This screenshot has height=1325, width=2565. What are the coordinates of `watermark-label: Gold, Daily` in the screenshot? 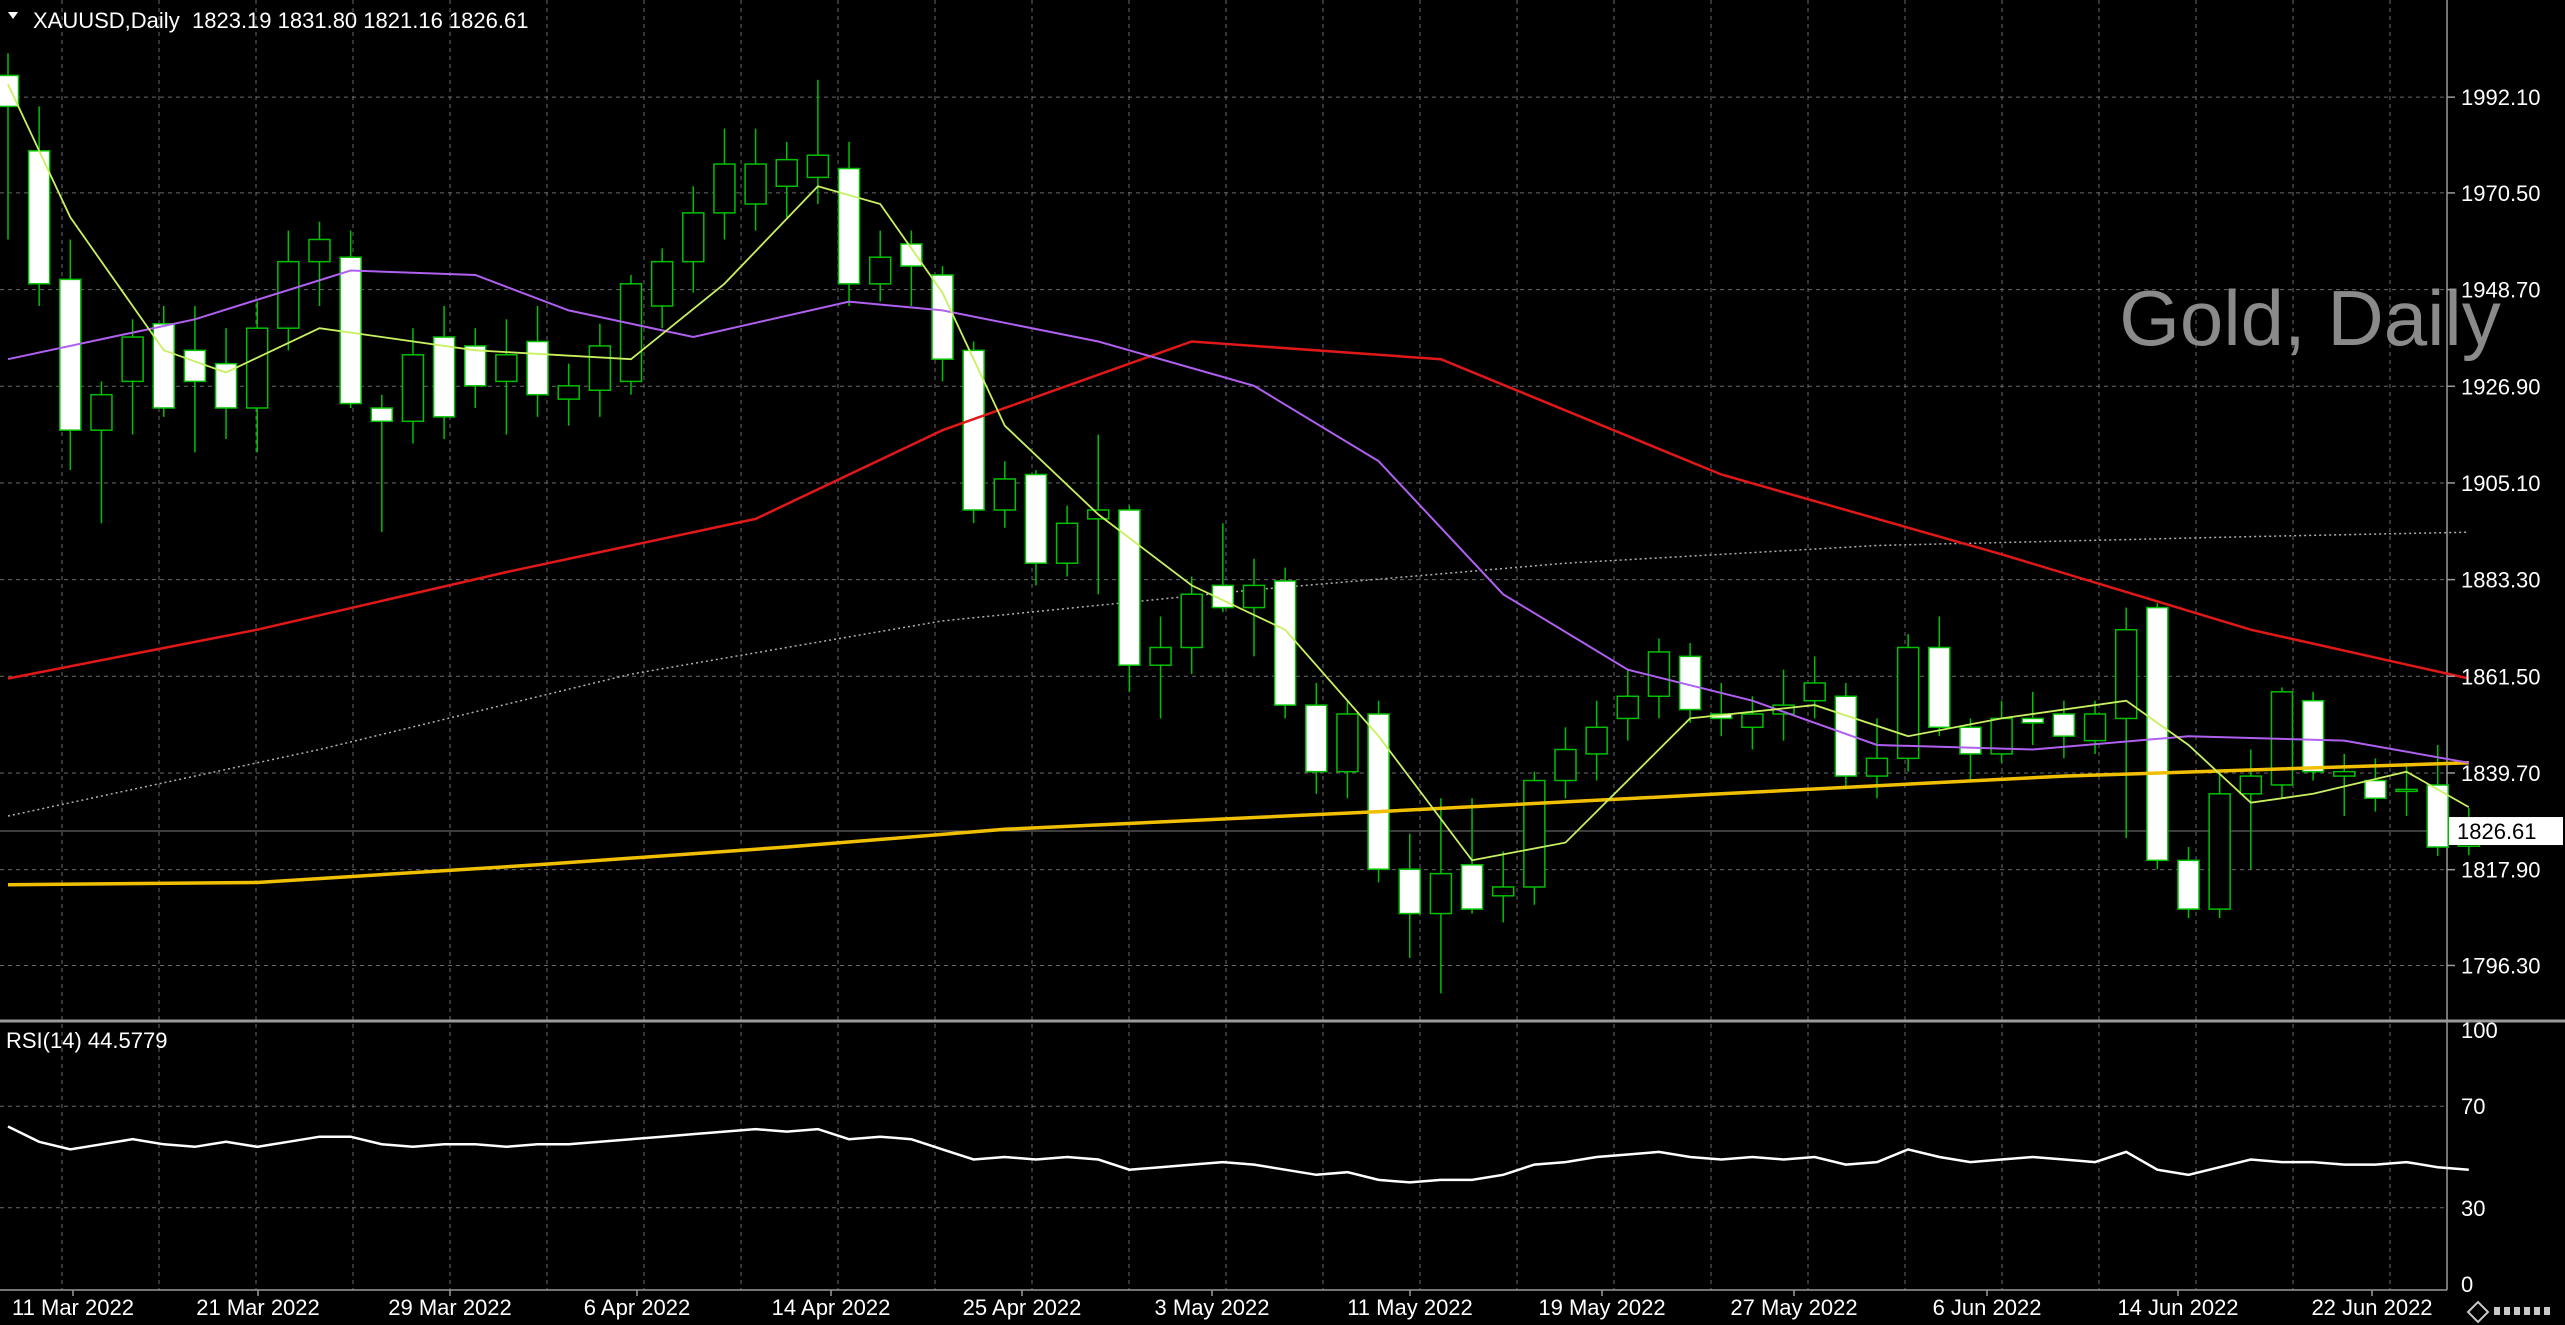 It's located at (2309, 318).